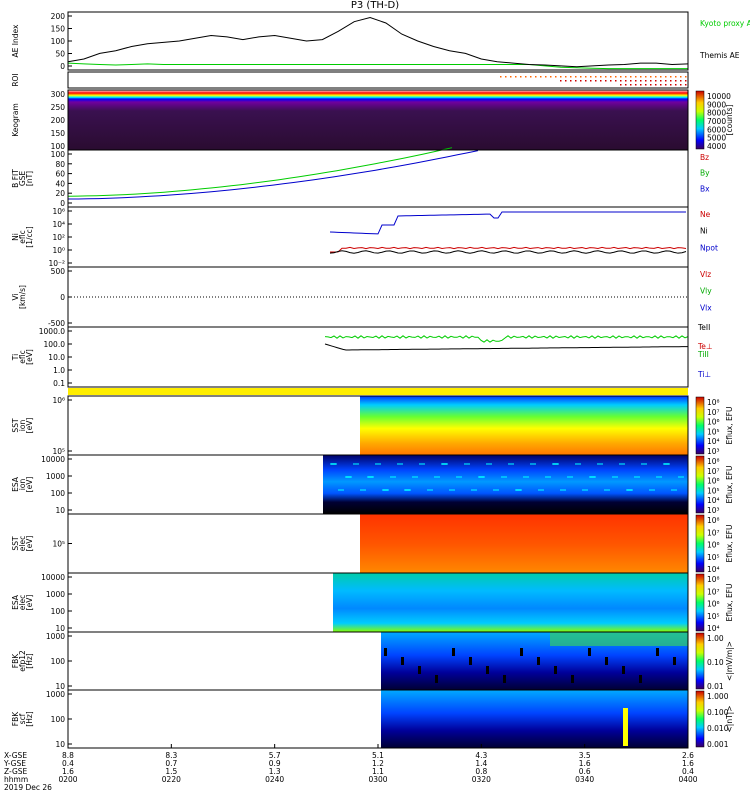  I want to click on colorbar-tick-label: 6000, so click(716, 129).